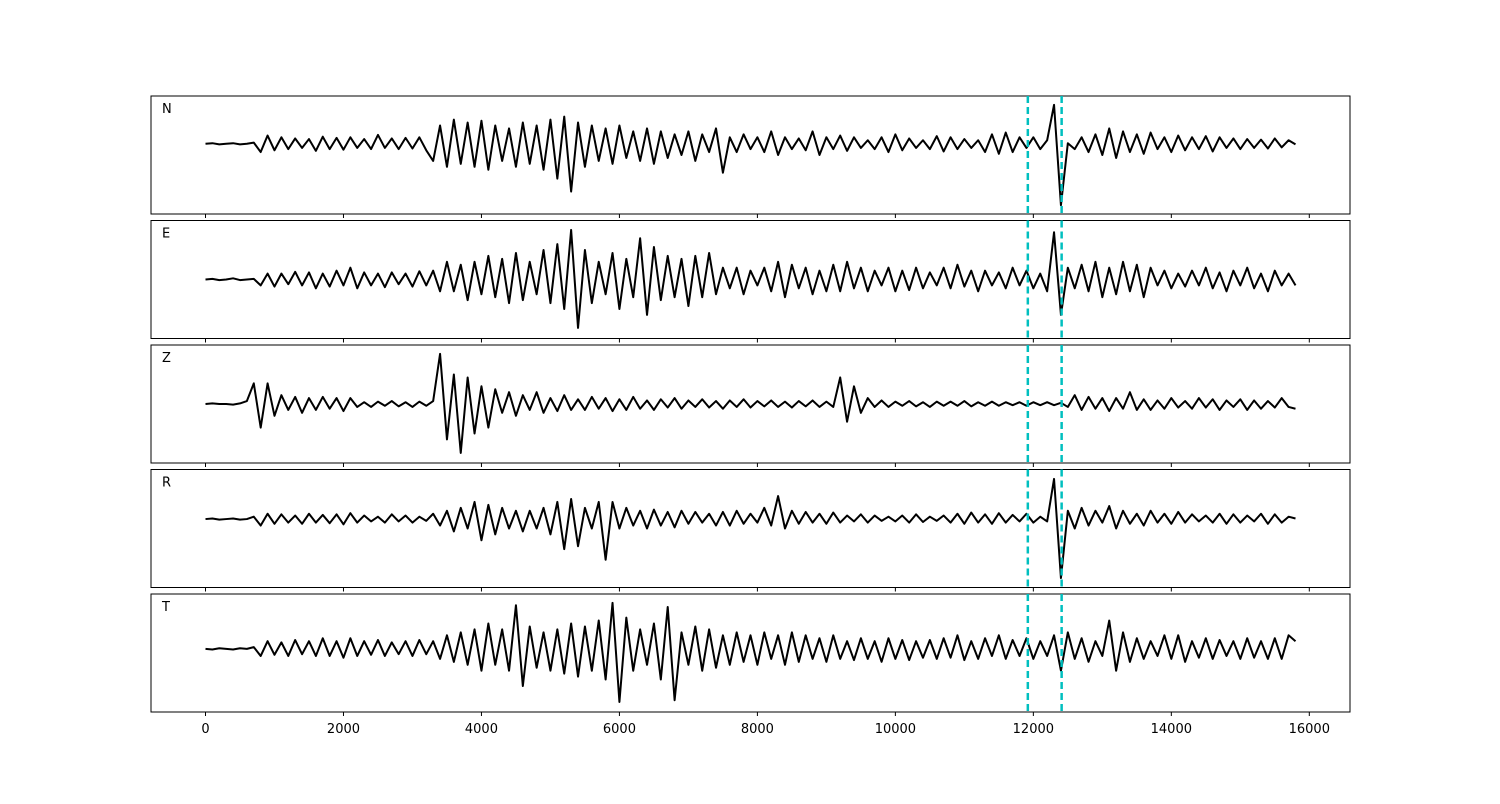 Image resolution: width=1500 pixels, height=804 pixels. I want to click on x-tick-label: 16000, so click(1309, 729).